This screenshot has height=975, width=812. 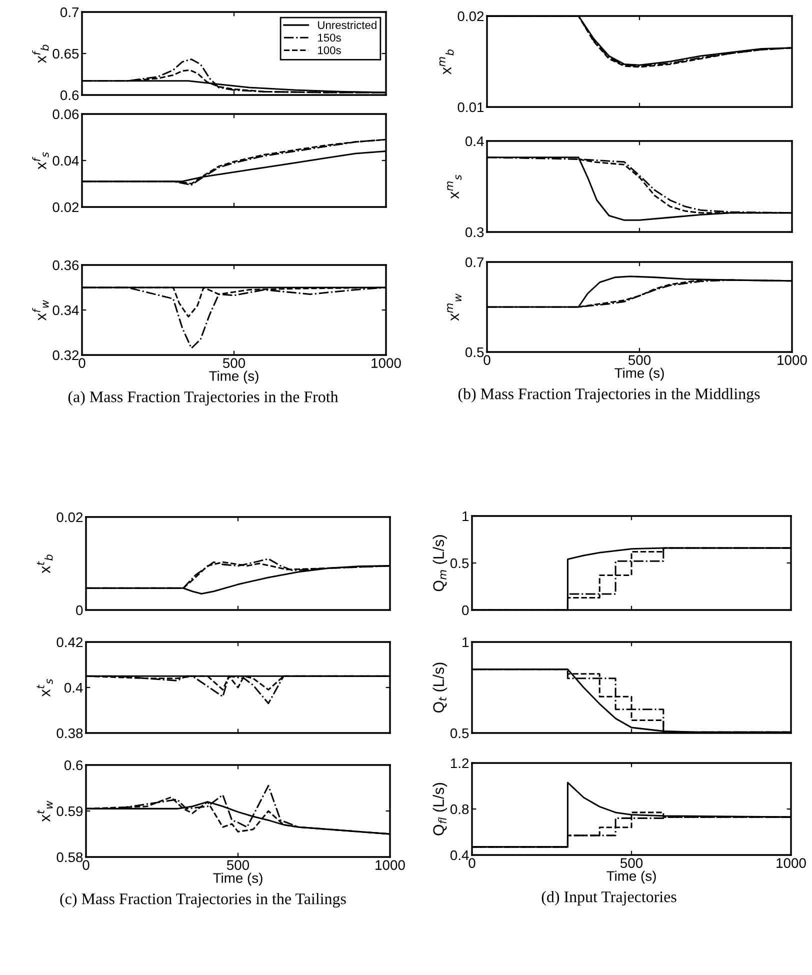 What do you see at coordinates (65, 310) in the screenshot?
I see `y-tick-label: 0.34` at bounding box center [65, 310].